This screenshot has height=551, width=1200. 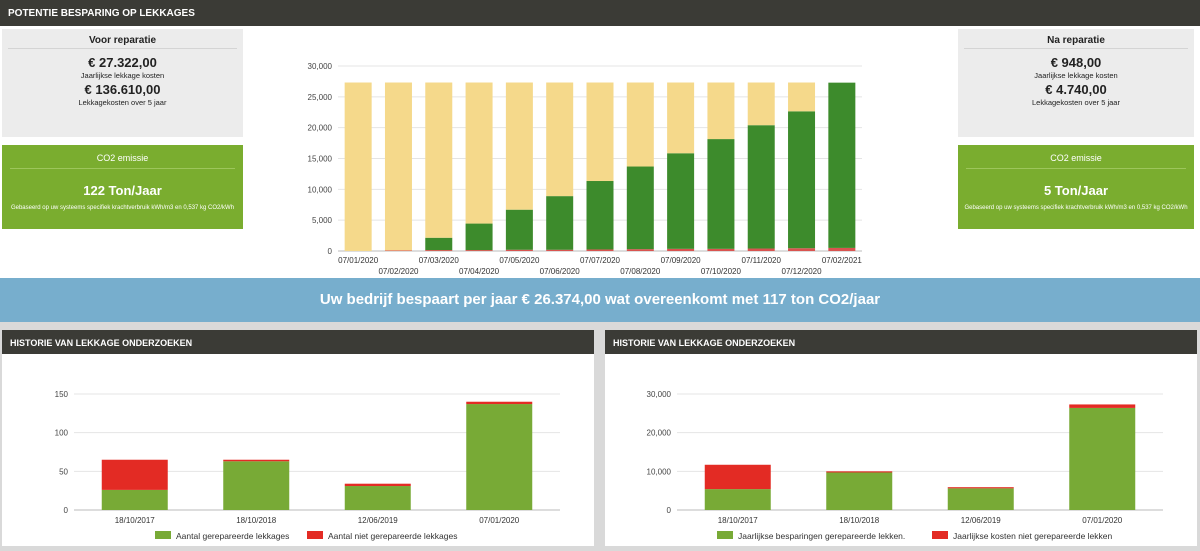 I want to click on y-tick-label: 5,000, so click(x=322, y=220).